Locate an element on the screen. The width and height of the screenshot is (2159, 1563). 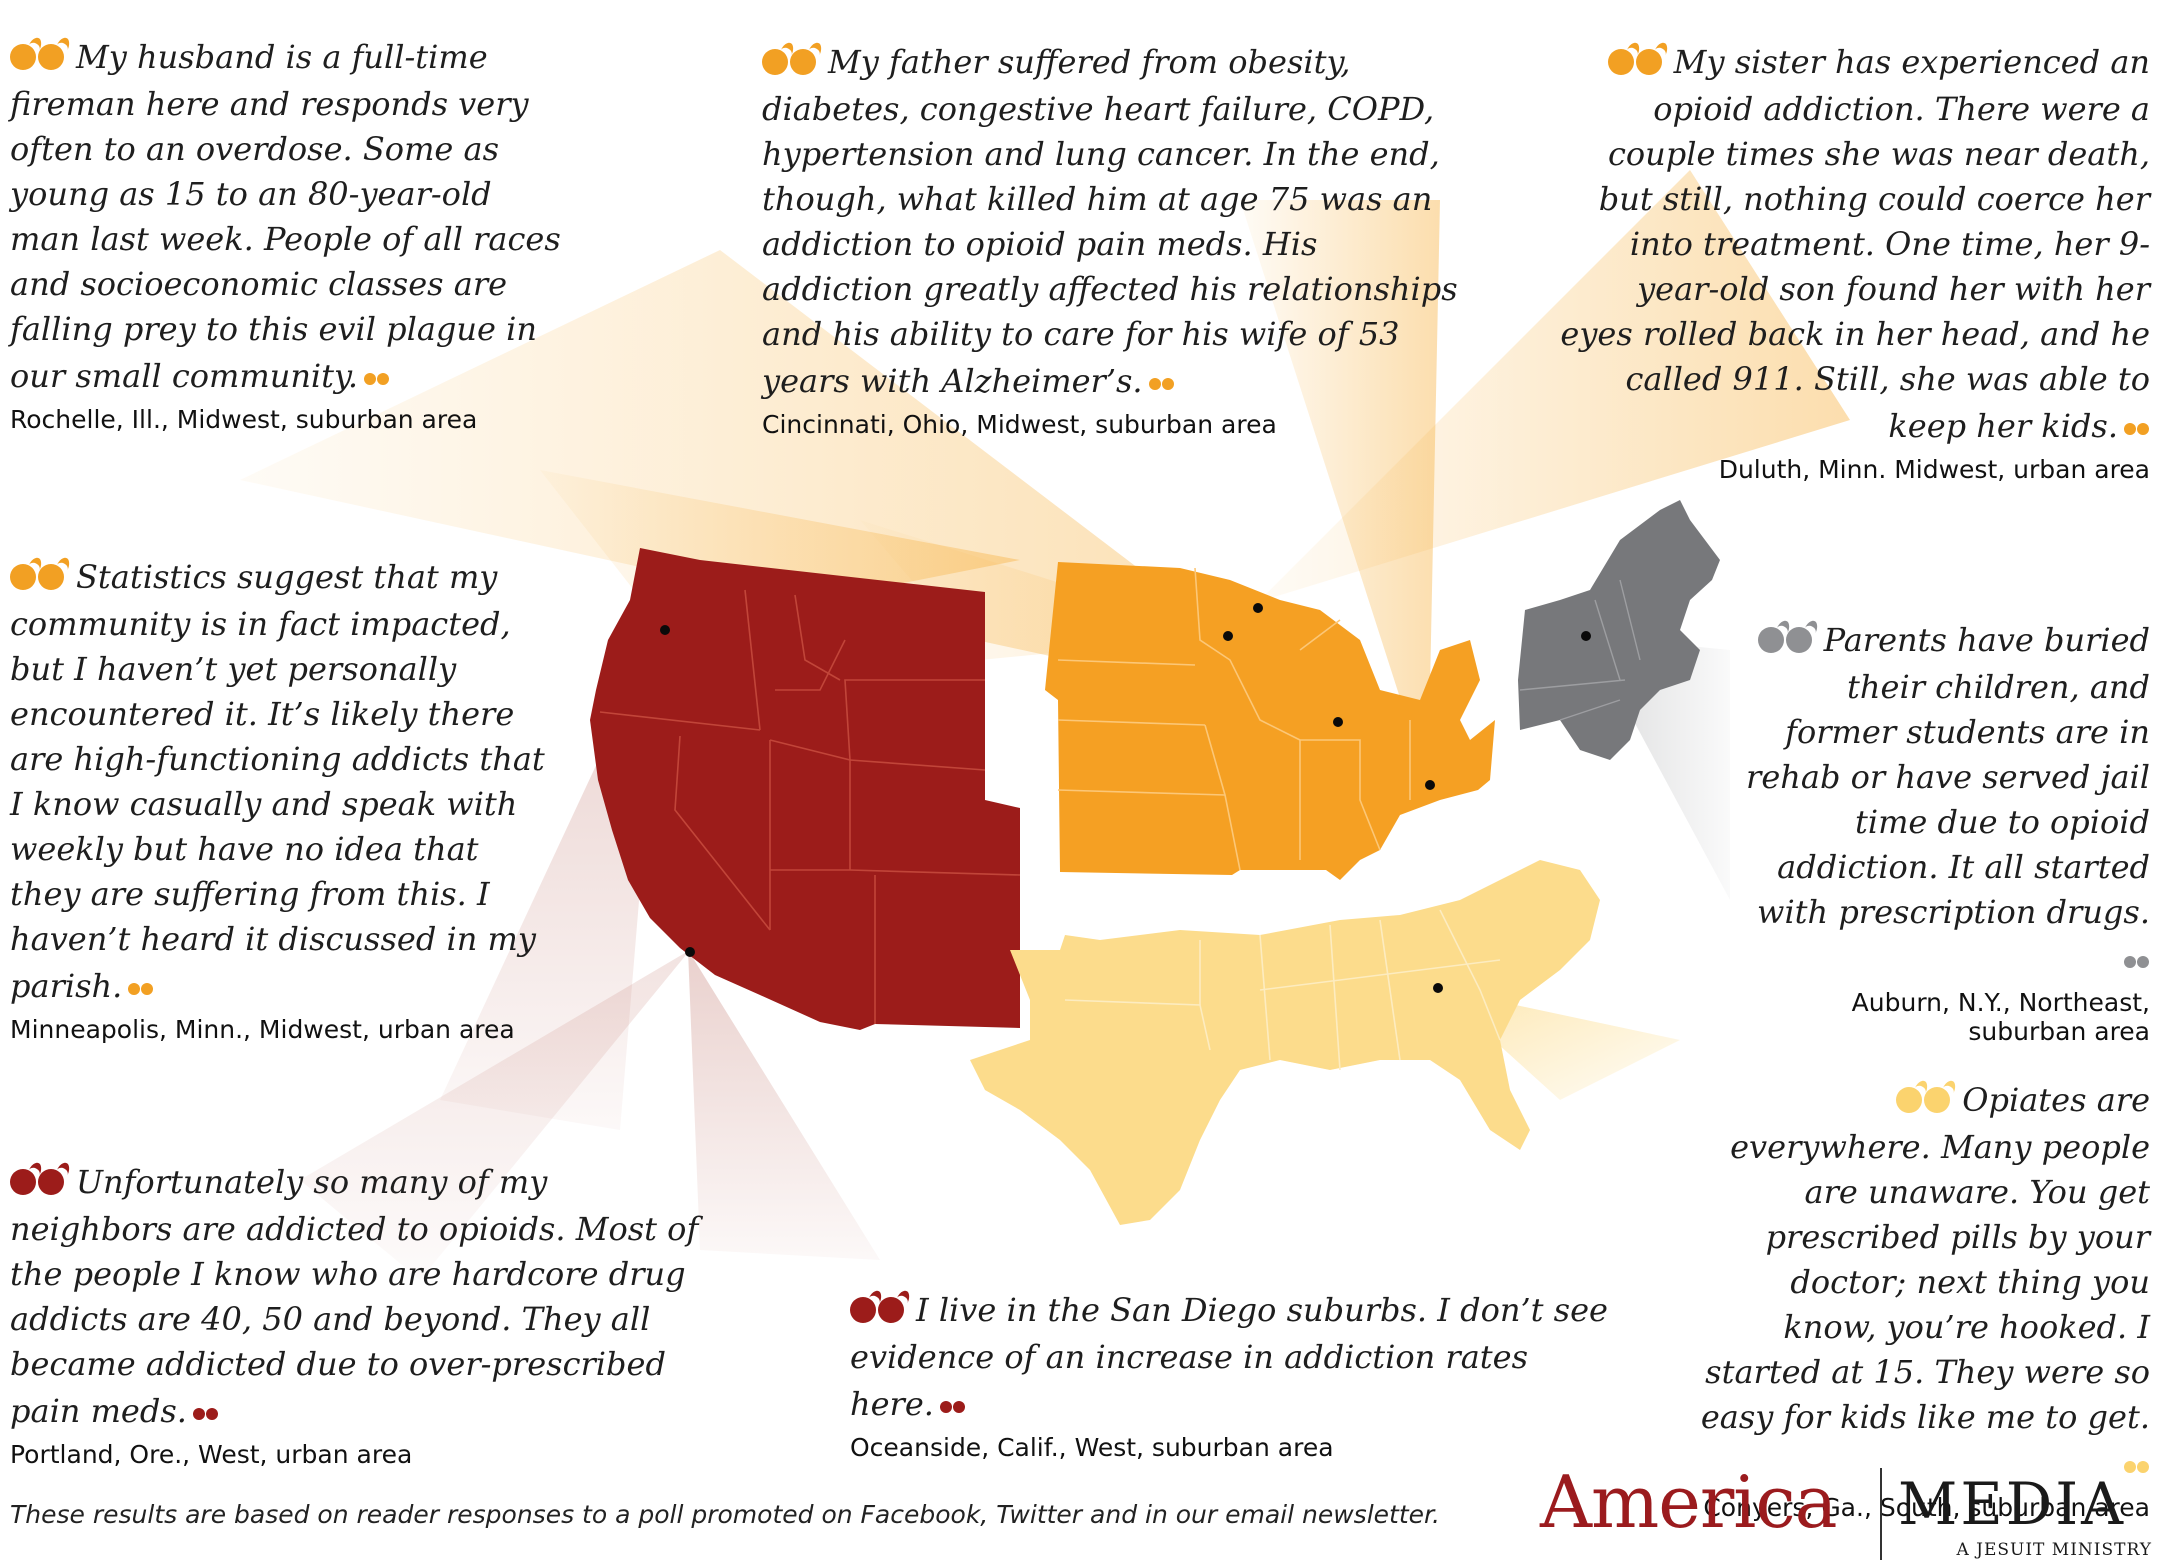
quote-location: Duluth, Minn. Midwest, urban area is located at coordinates (1934, 469).